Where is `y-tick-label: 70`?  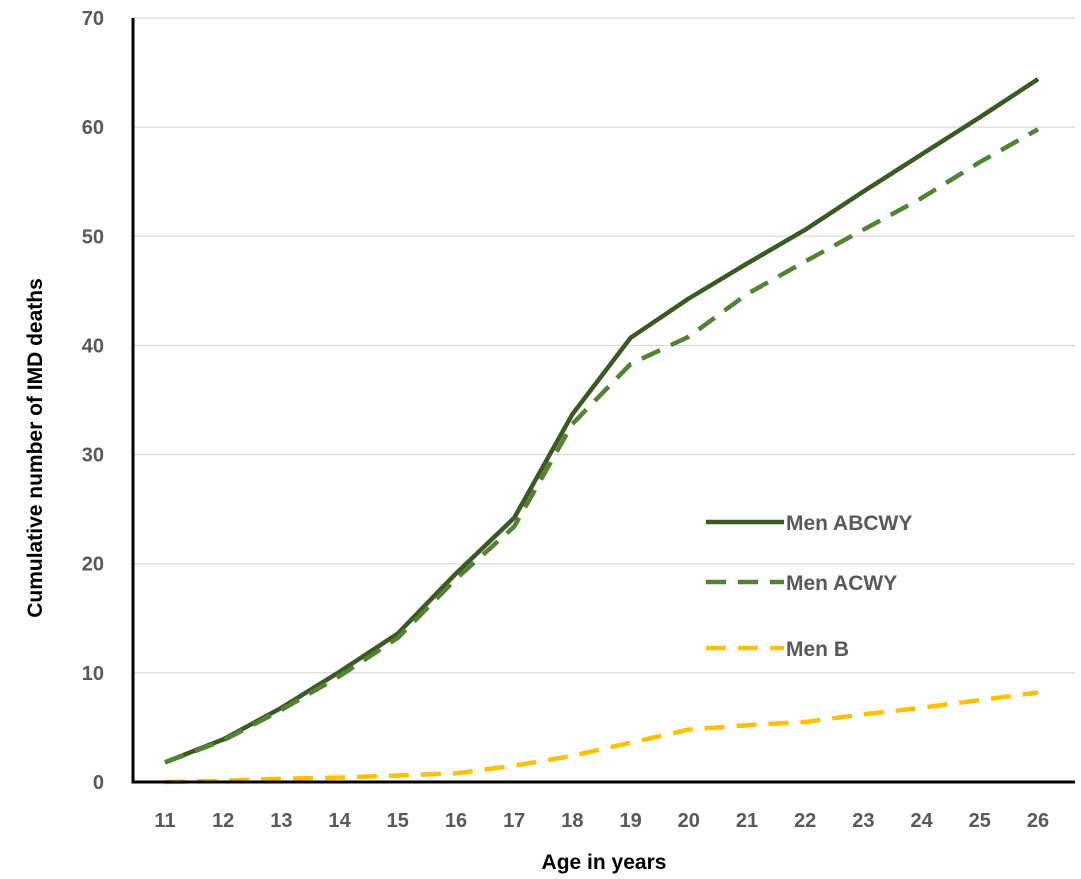 y-tick-label: 70 is located at coordinates (93, 19).